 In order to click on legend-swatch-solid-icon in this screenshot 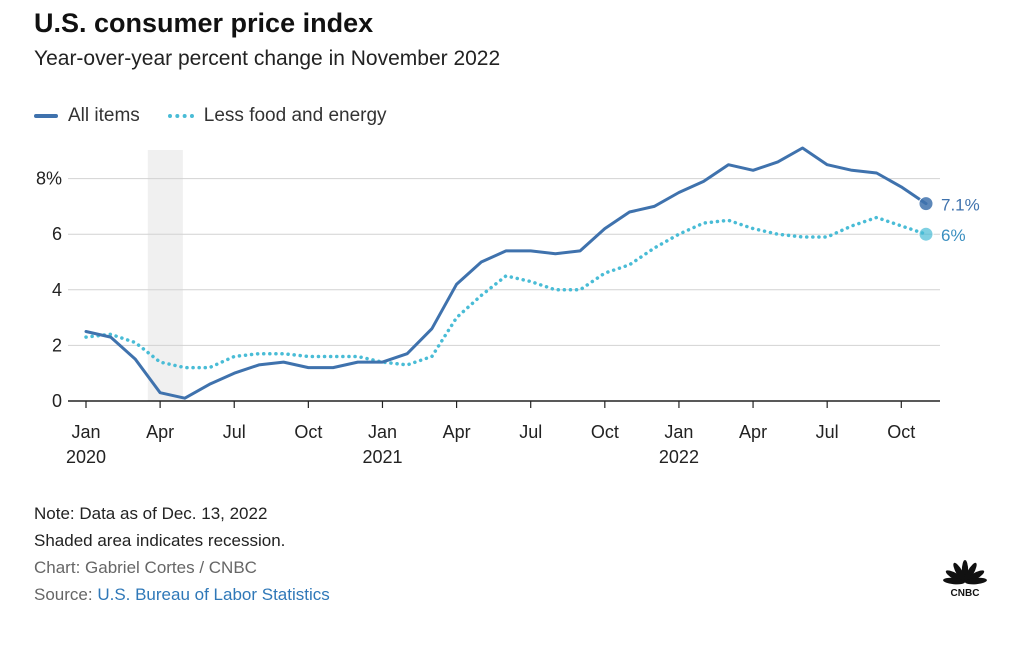, I will do `click(46, 116)`.